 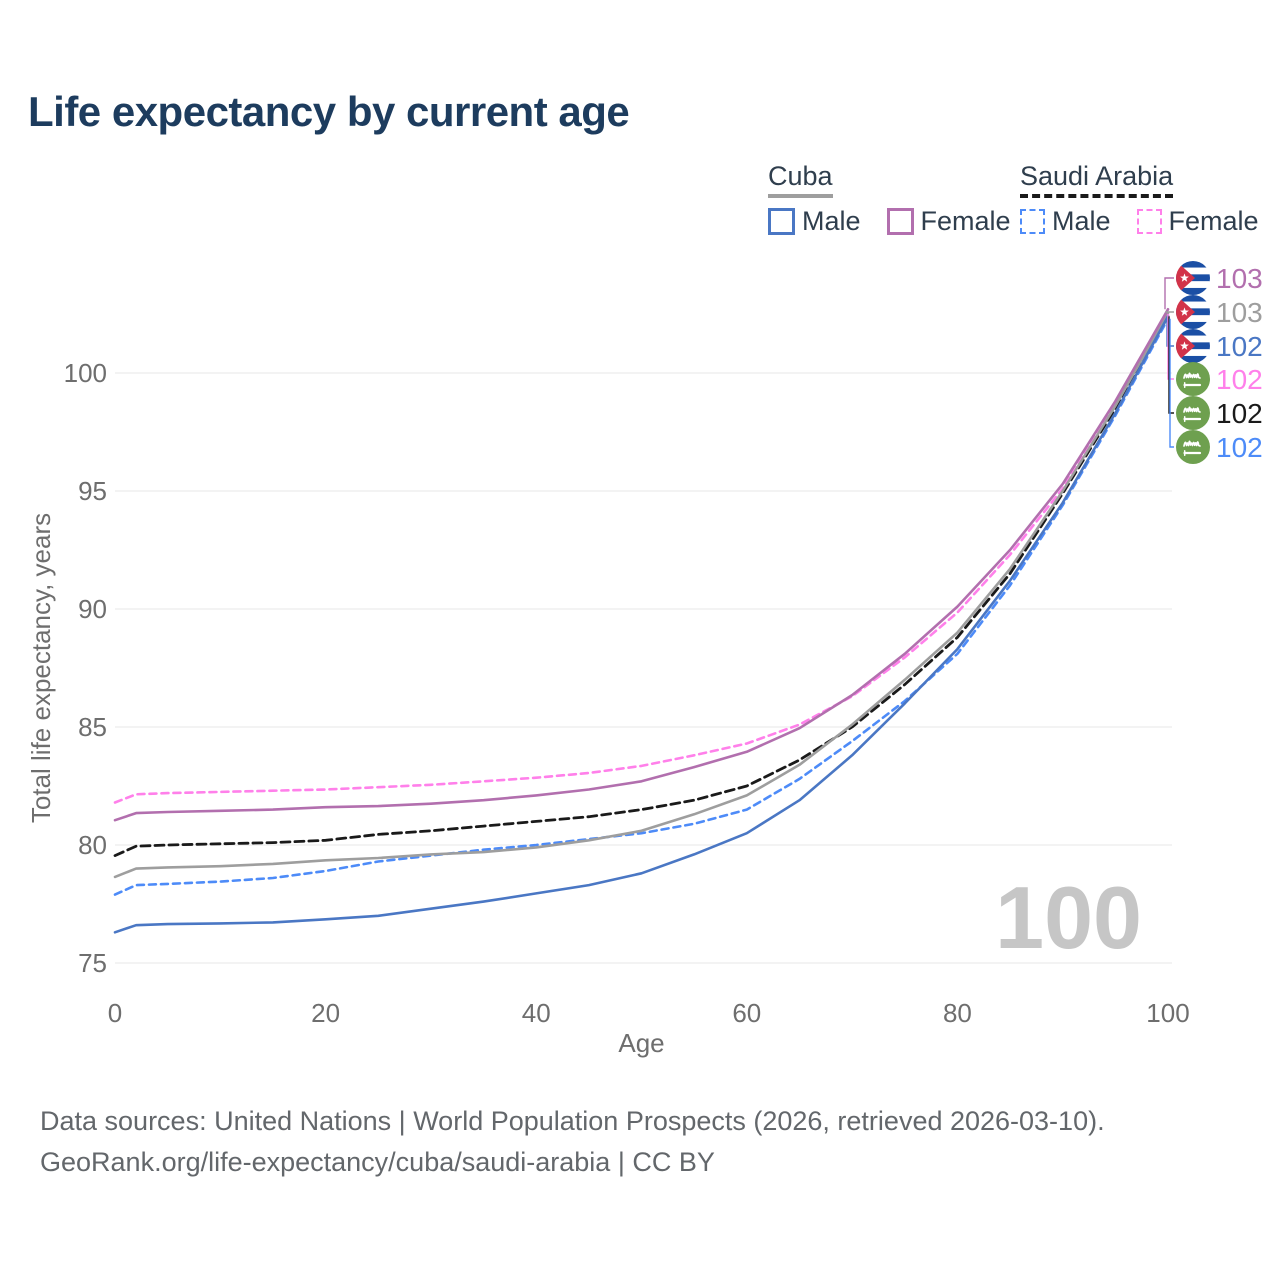 What do you see at coordinates (1068, 917) in the screenshot?
I see `age-watermark: 100` at bounding box center [1068, 917].